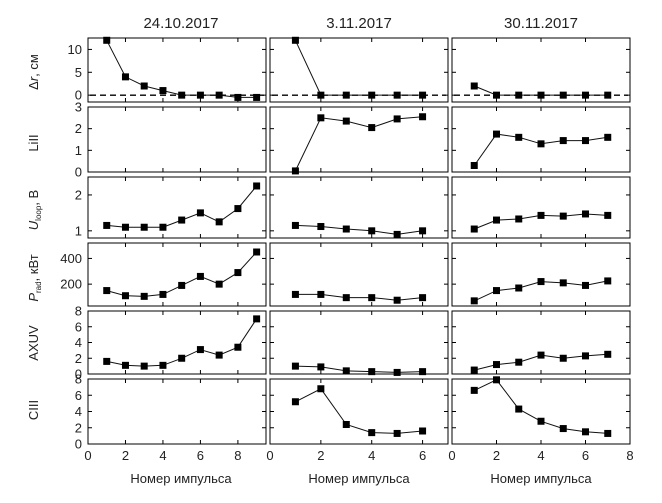 The height and width of the screenshot is (503, 662). I want to click on y-tick-label: 2, so click(78, 128).